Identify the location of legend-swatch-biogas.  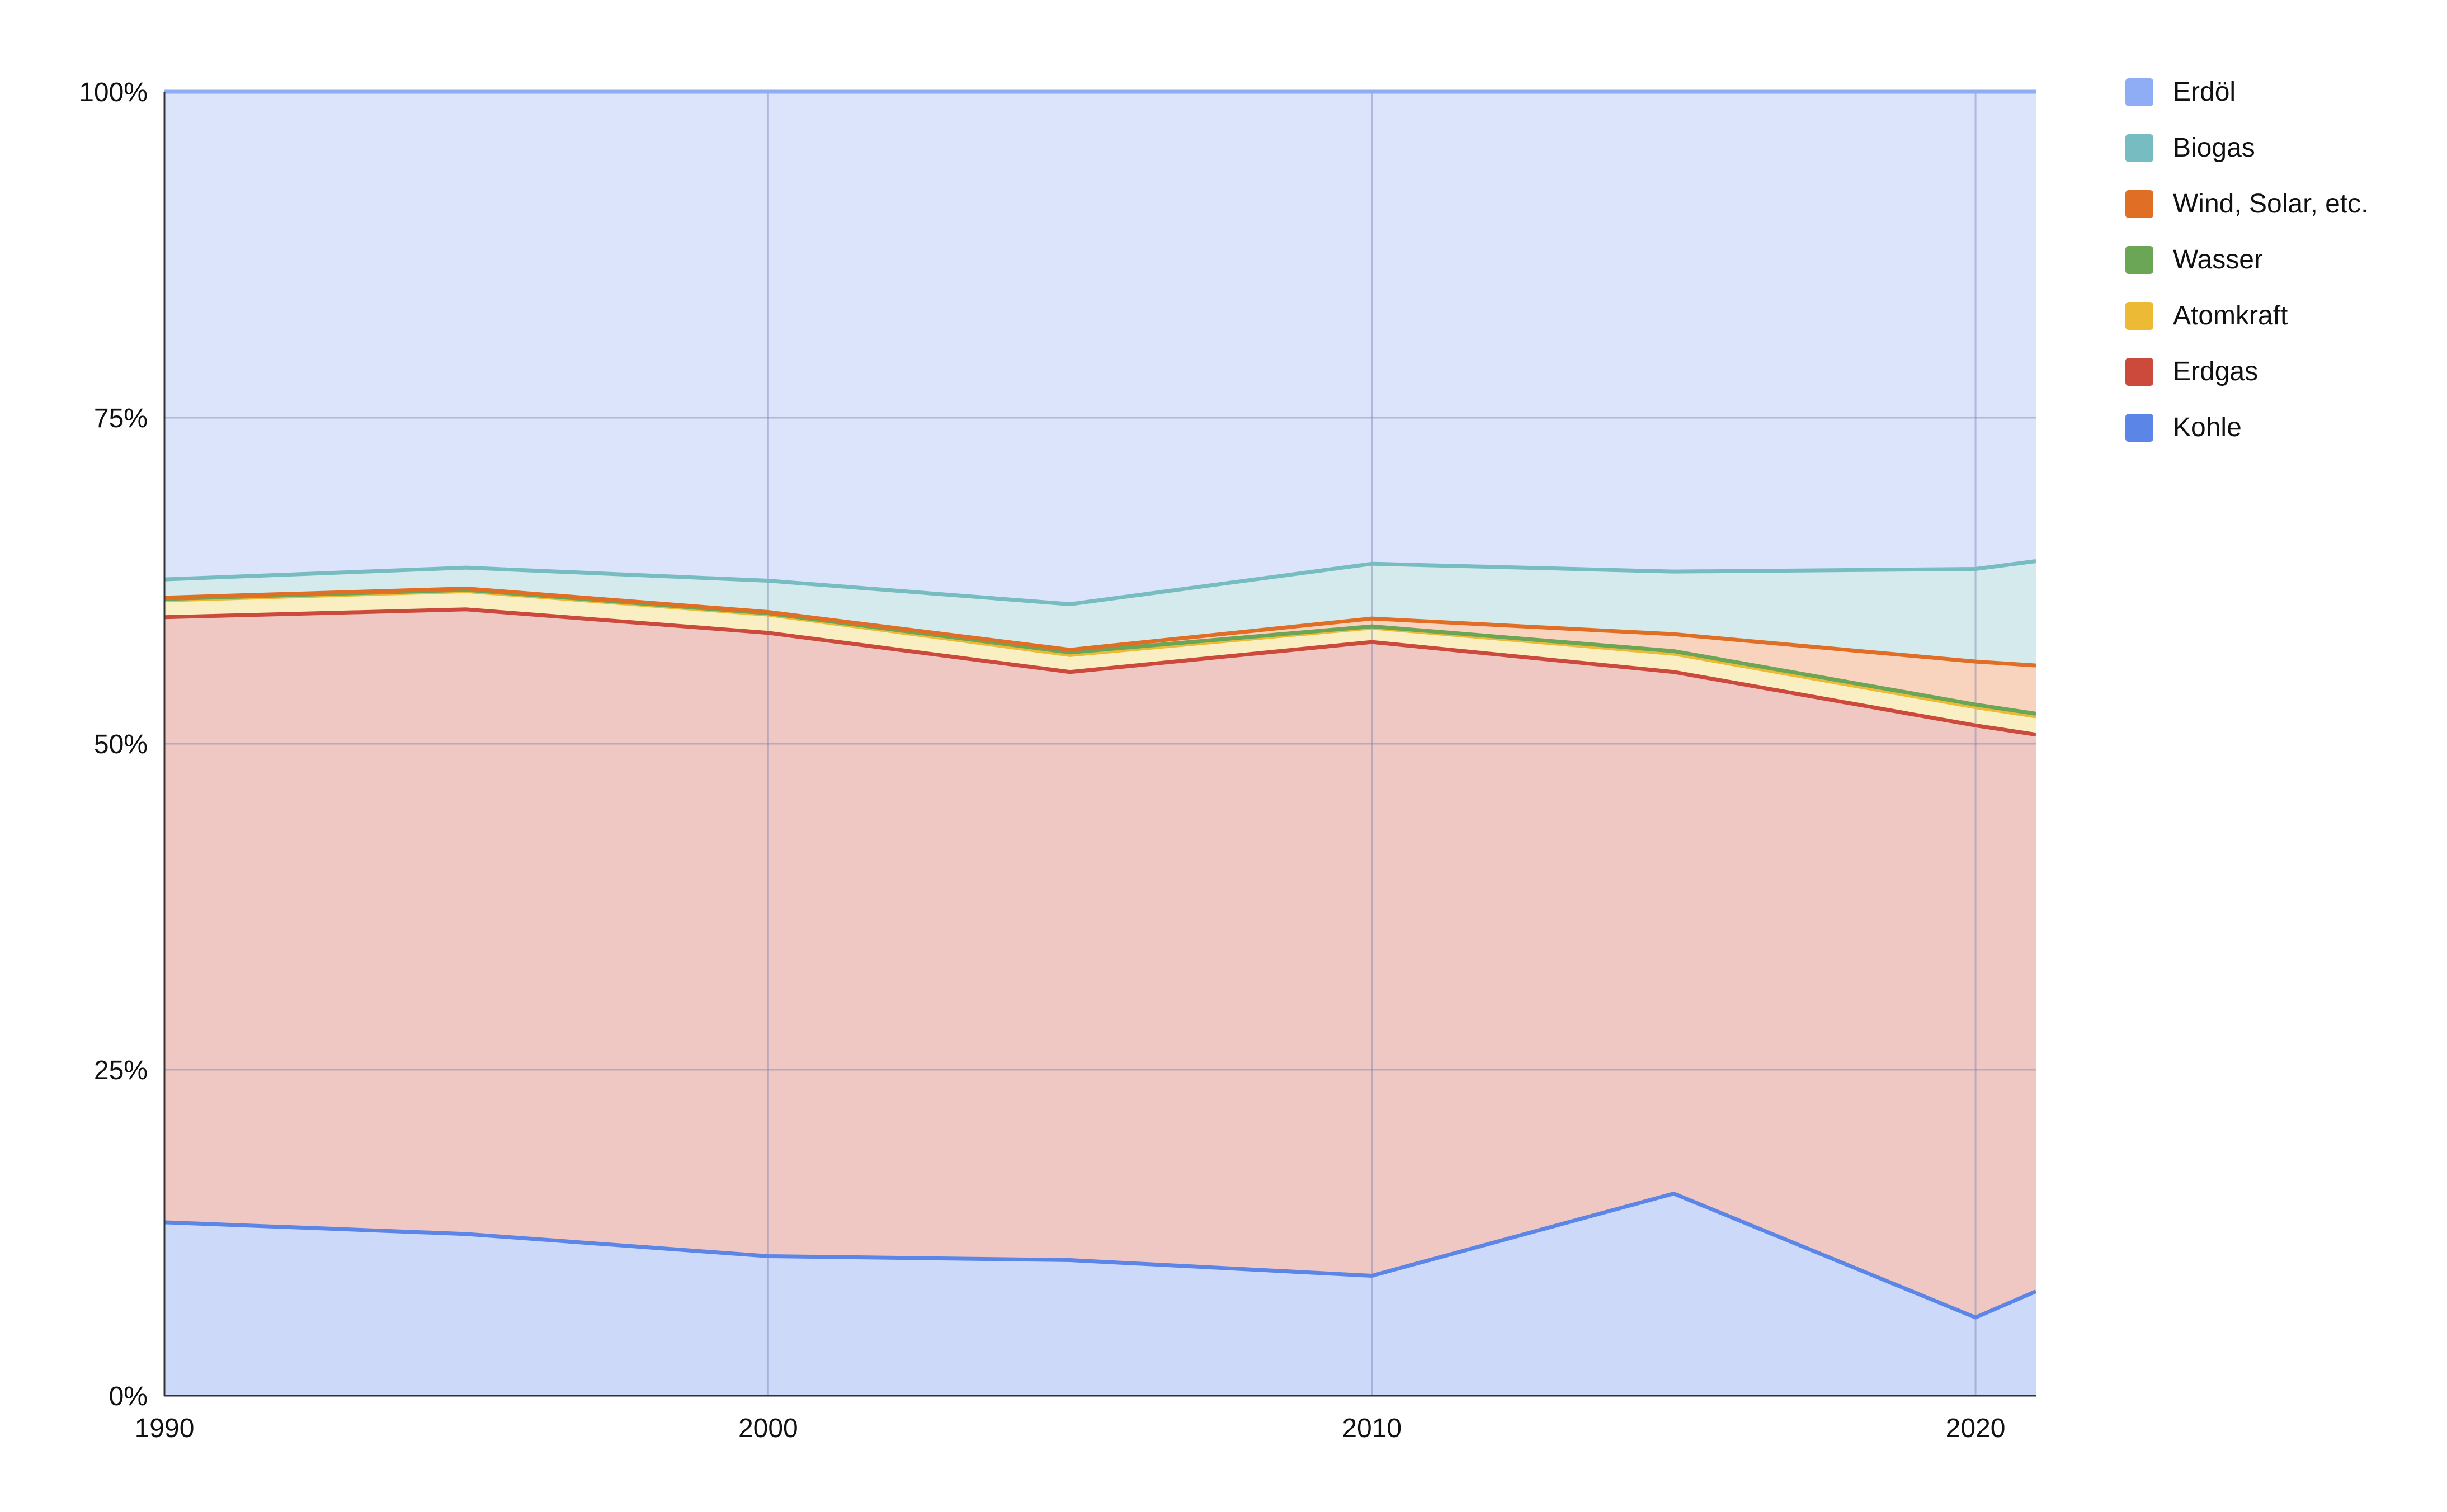
(2139, 148).